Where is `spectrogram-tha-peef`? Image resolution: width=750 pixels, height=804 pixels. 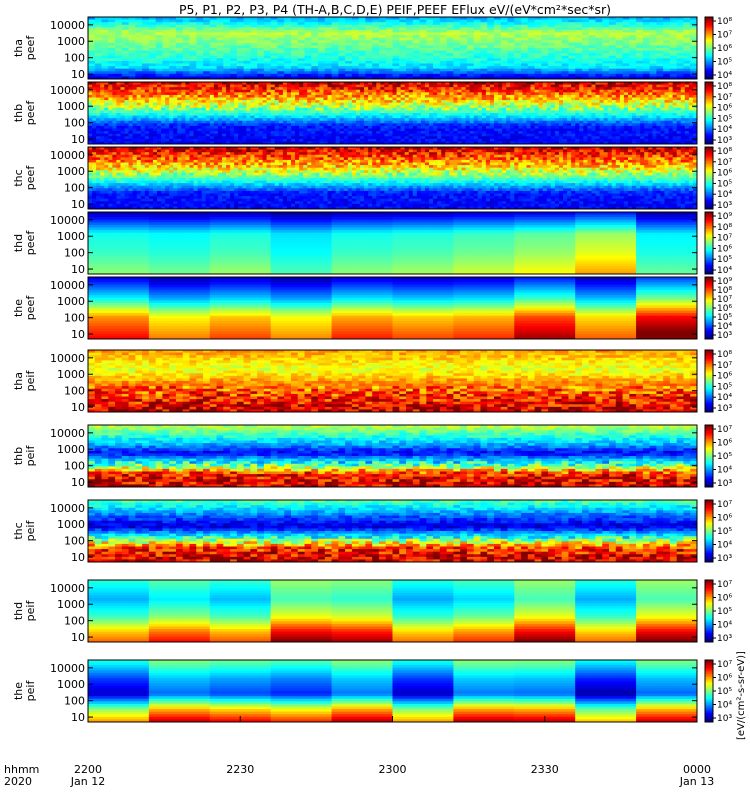
spectrogram-tha-peef is located at coordinates (393, 48).